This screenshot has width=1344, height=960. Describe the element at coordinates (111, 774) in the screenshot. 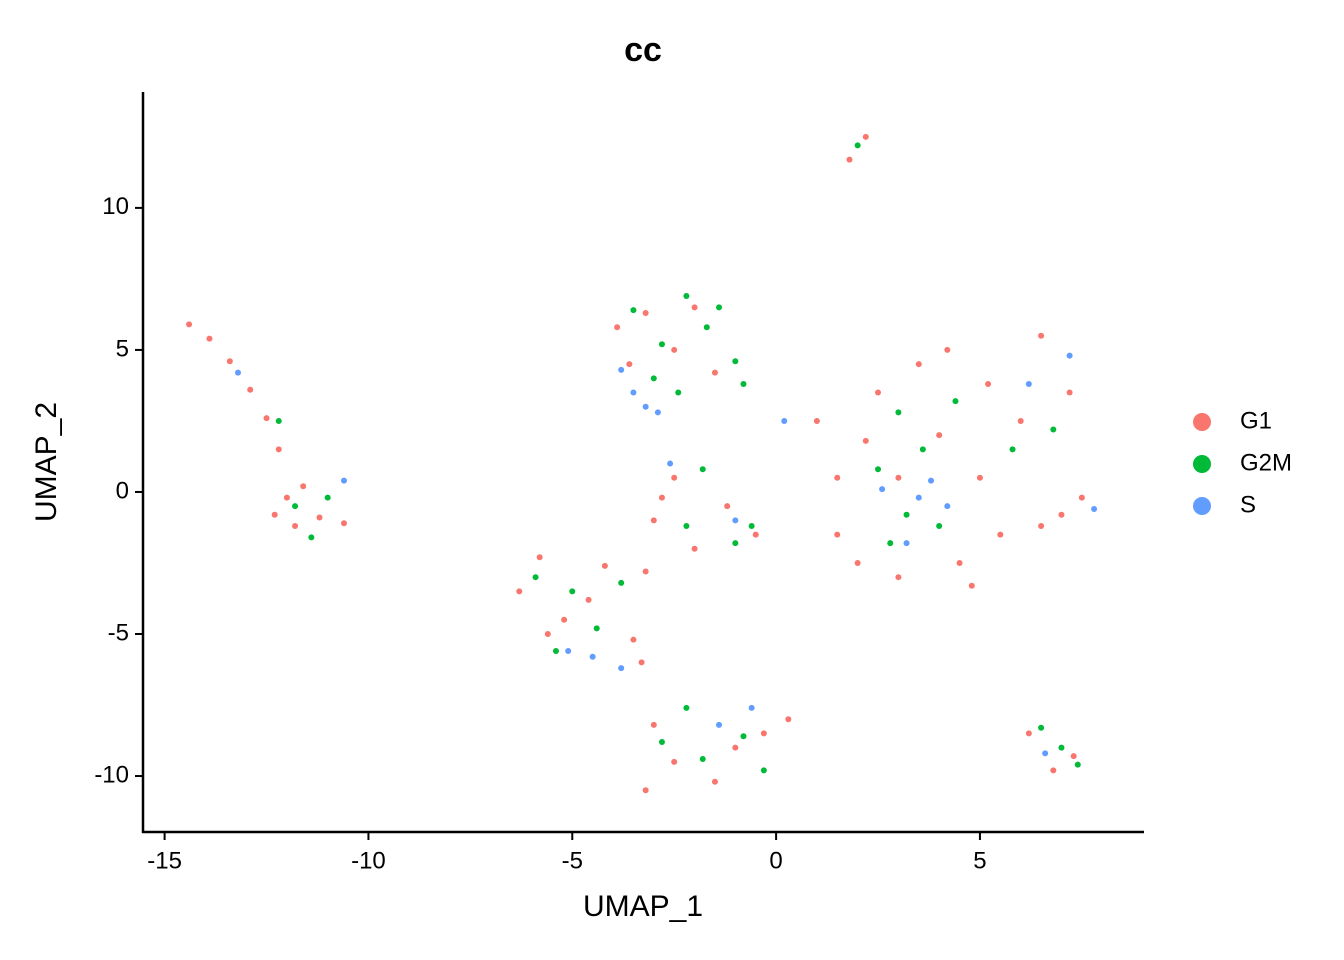

I see `y-tick-label: -10` at that location.